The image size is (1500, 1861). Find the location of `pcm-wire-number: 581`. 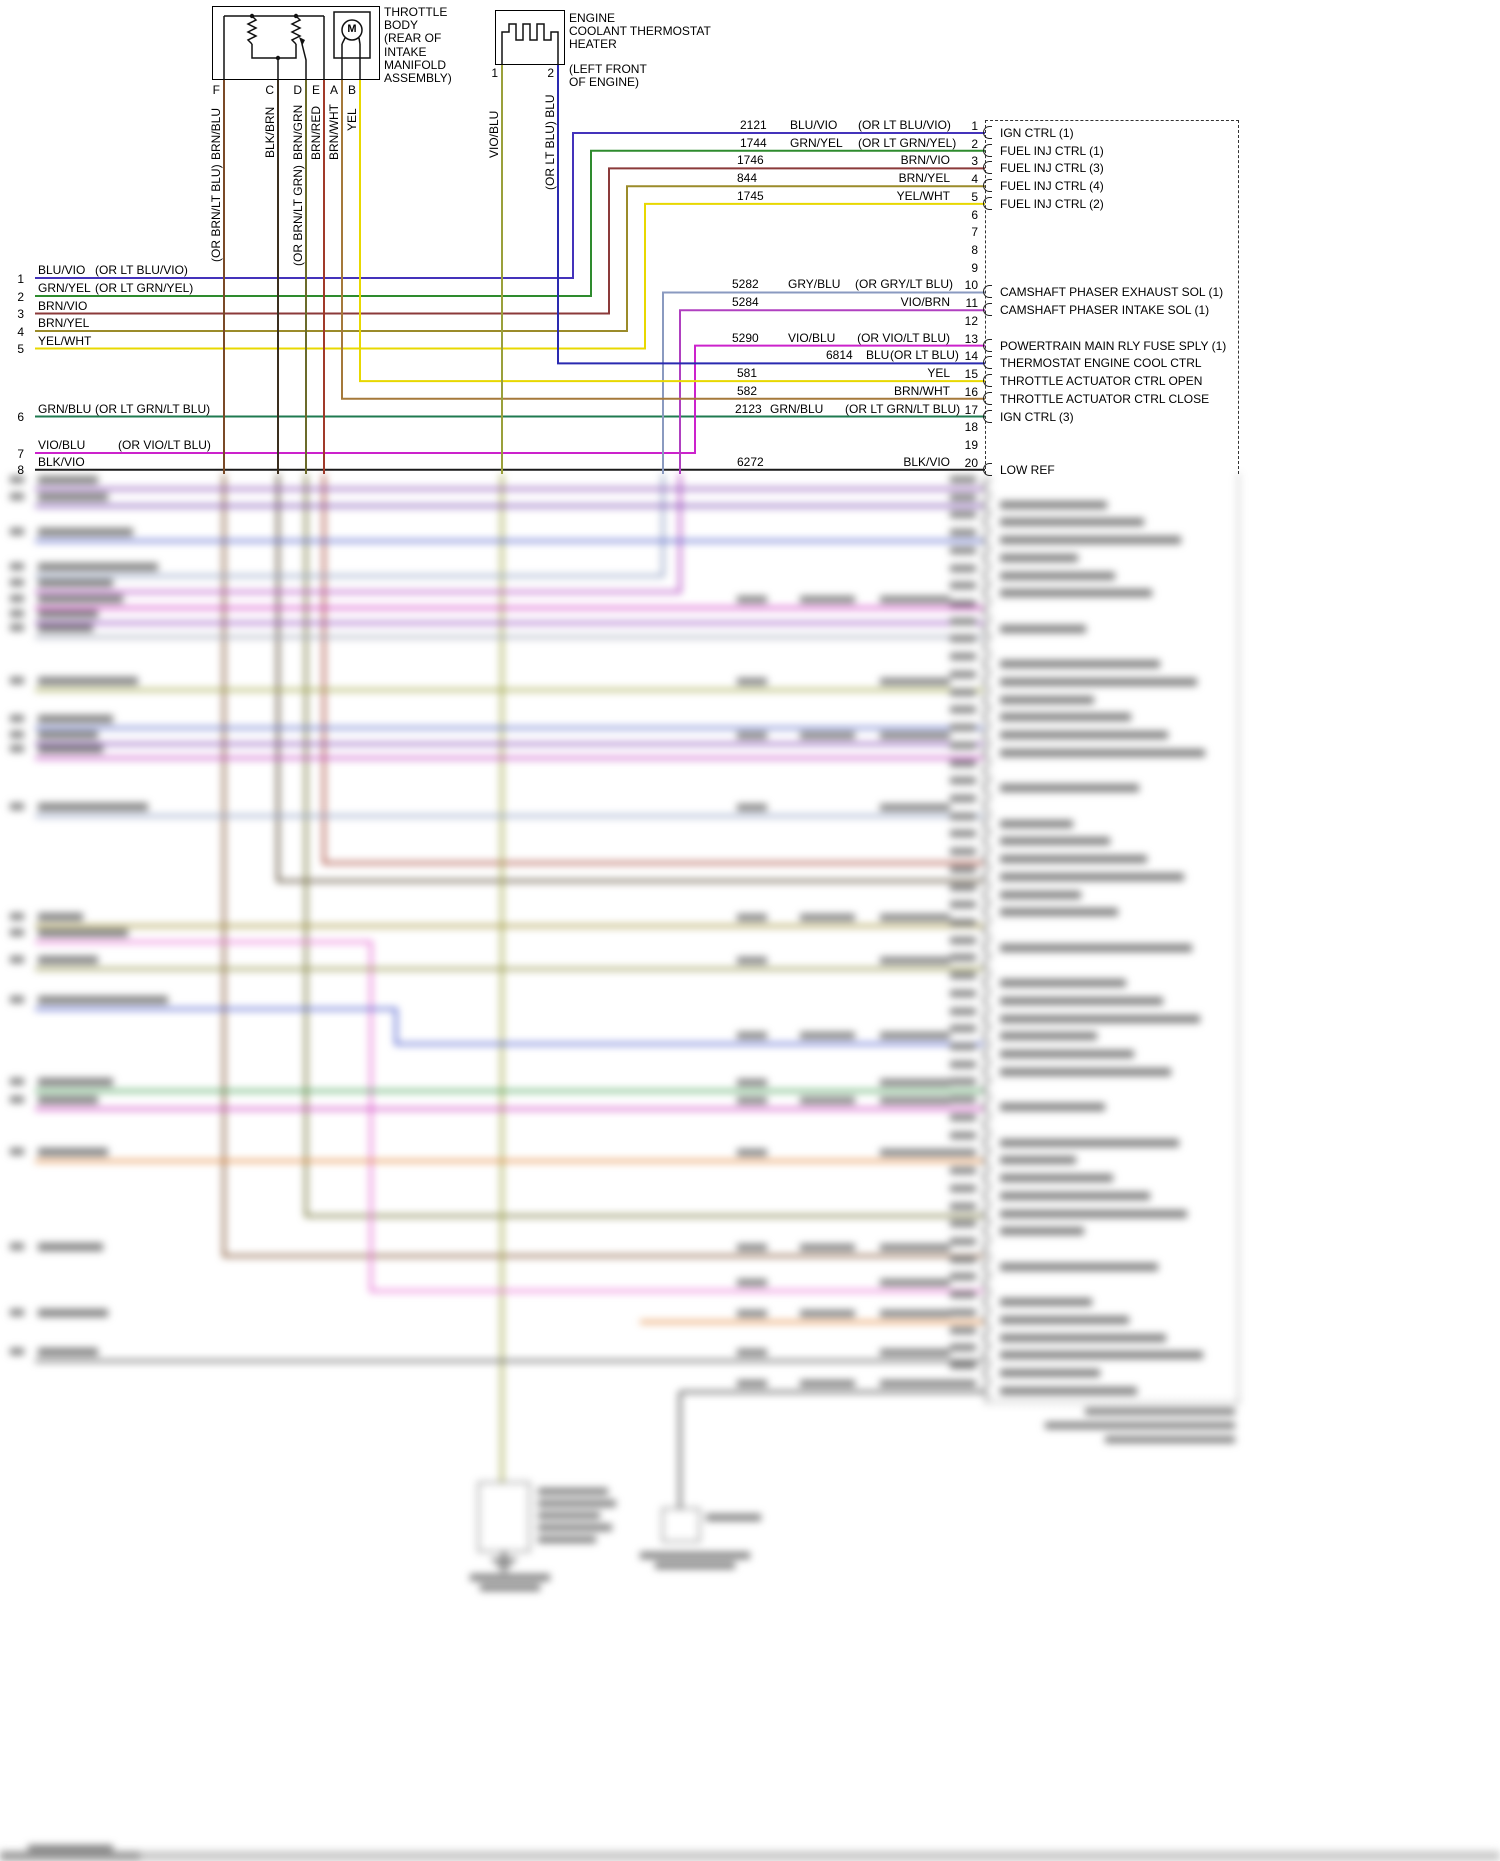

pcm-wire-number: 581 is located at coordinates (747, 373).